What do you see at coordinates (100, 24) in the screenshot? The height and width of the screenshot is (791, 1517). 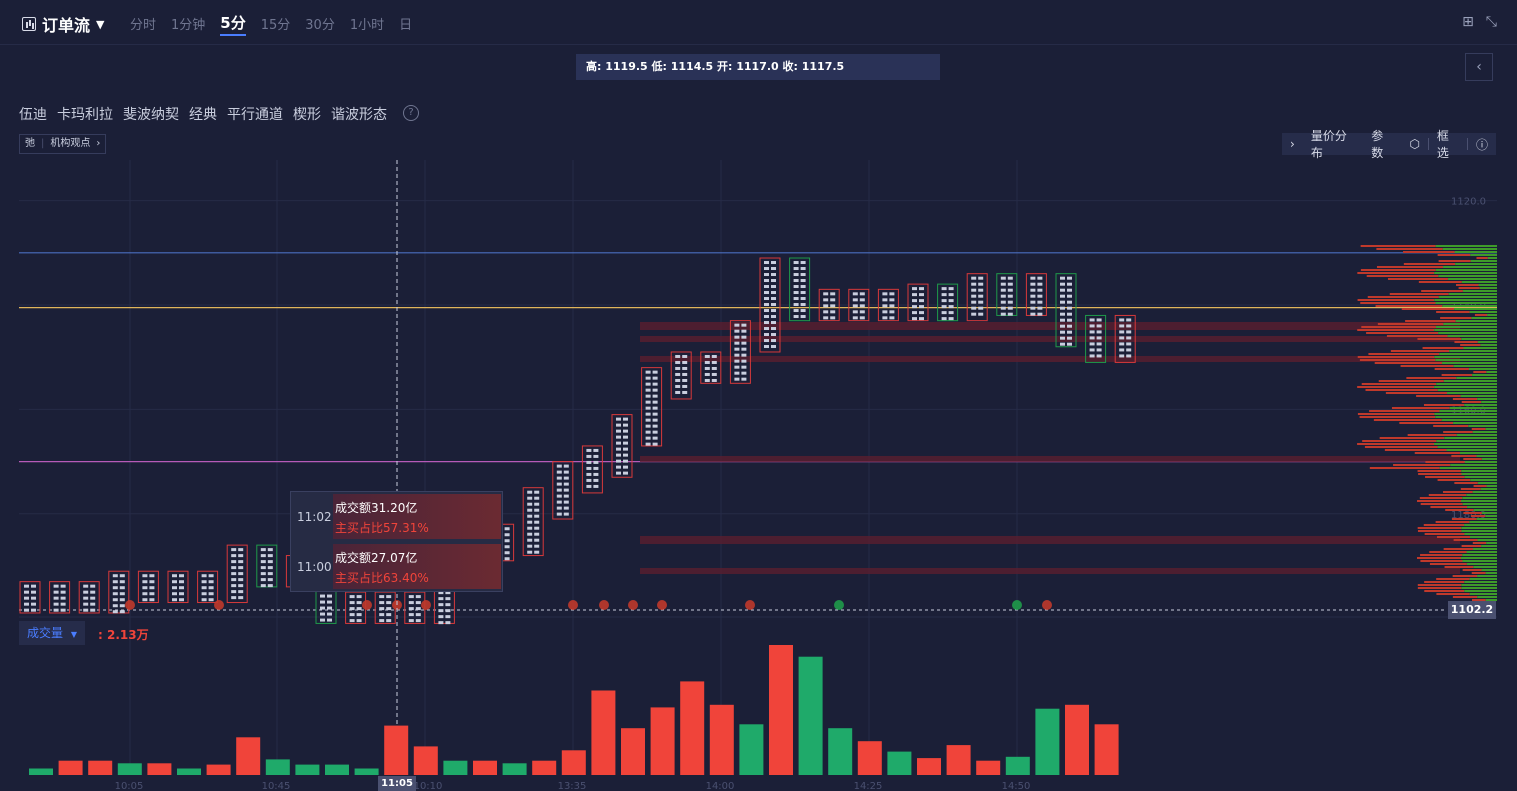 I see `caret-down-icon: ▼` at bounding box center [100, 24].